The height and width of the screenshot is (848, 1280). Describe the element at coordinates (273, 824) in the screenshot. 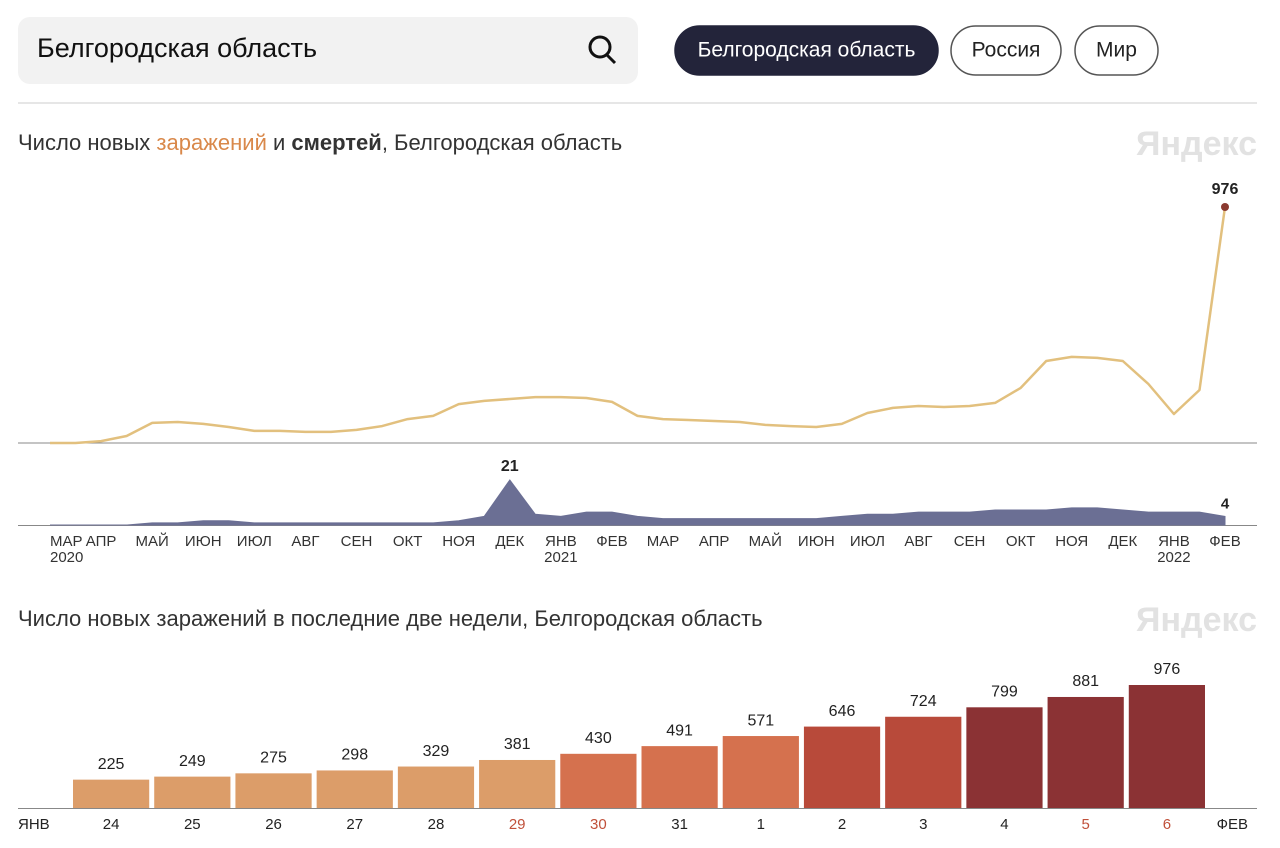

I see `x-tick-label: 26` at that location.